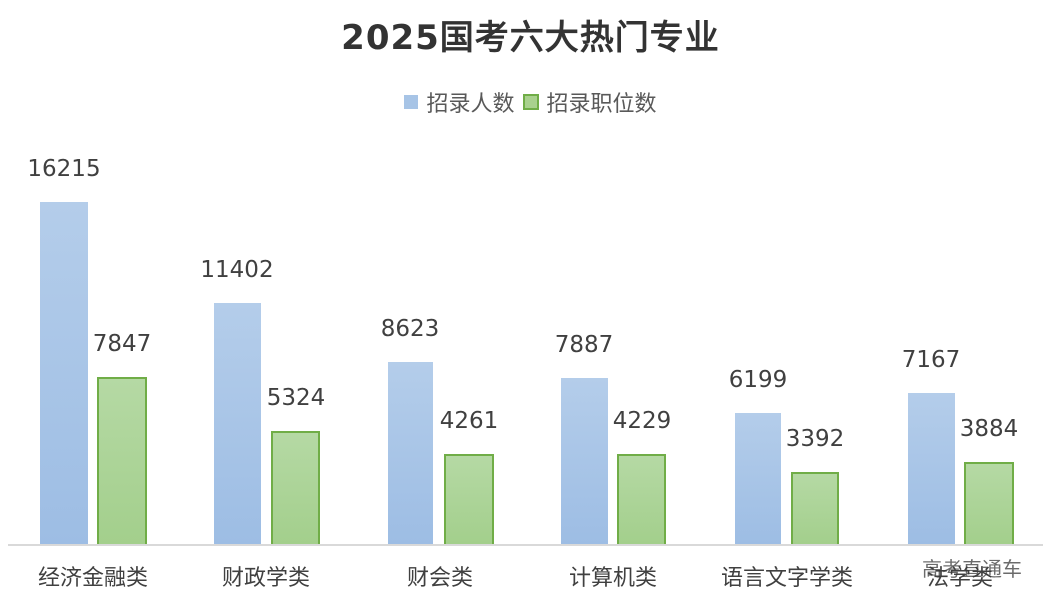  I want to click on legend-item-positions: 招录职位数, so click(589, 102).